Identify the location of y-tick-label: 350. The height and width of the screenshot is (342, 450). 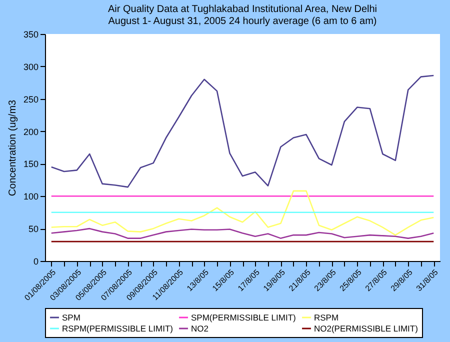
(30, 35).